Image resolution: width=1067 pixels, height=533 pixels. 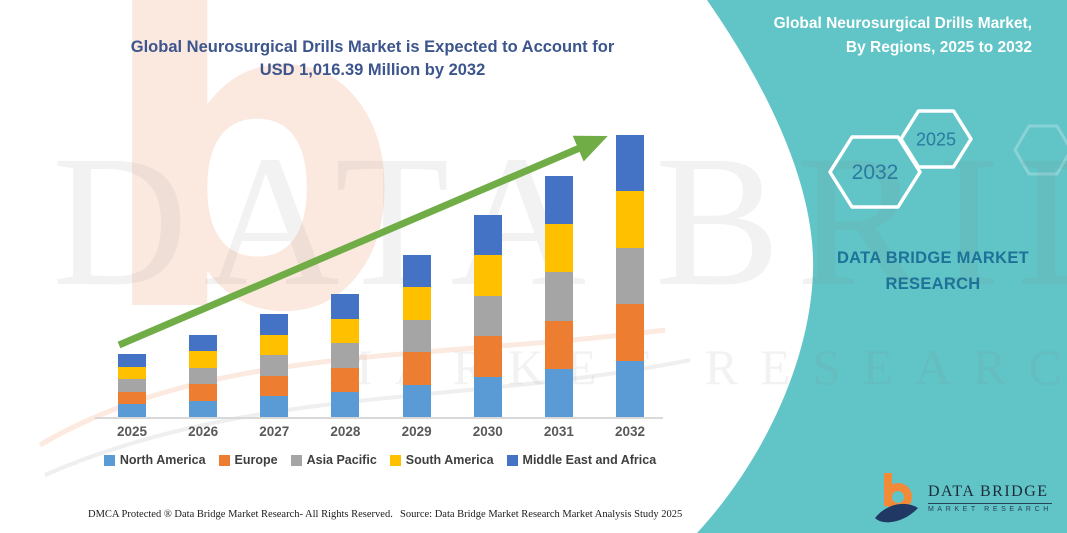 I want to click on legend-swatch-north-america, so click(x=109, y=460).